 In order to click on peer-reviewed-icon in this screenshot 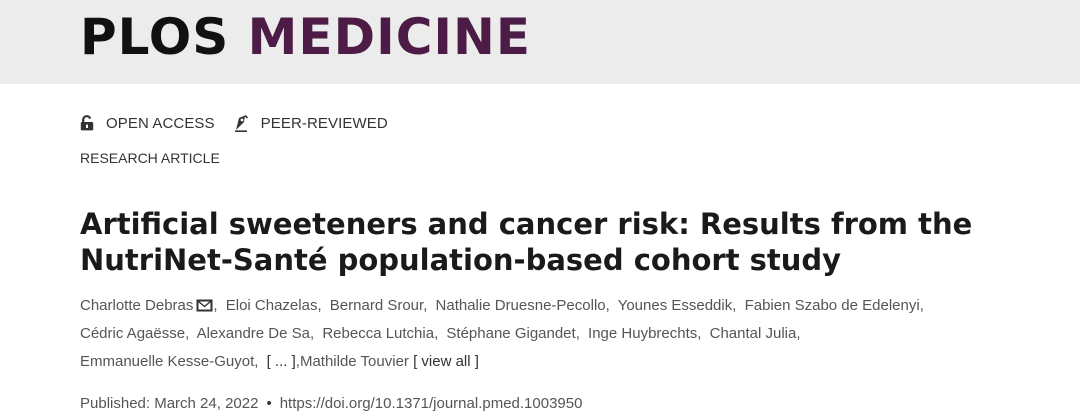, I will do `click(241, 123)`.